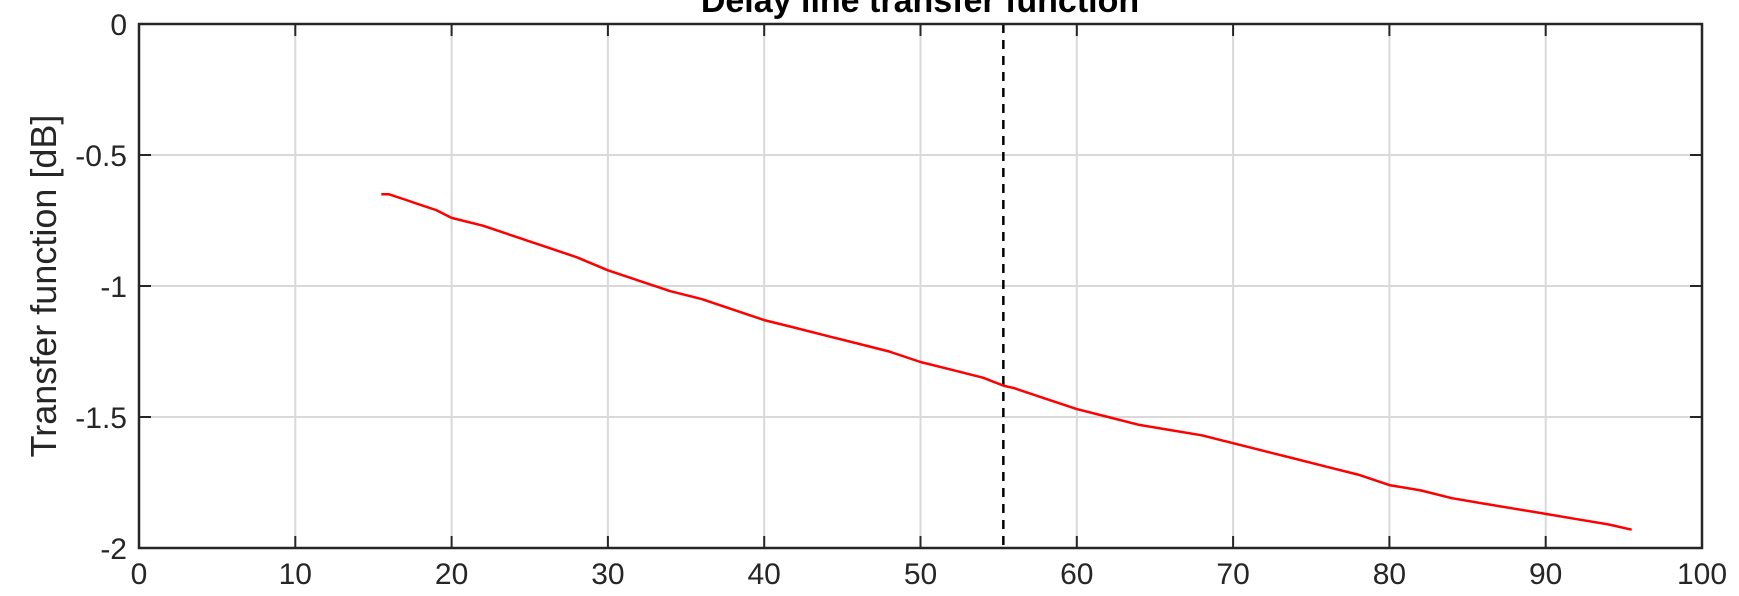  I want to click on x-tick-label: 0, so click(139, 574).